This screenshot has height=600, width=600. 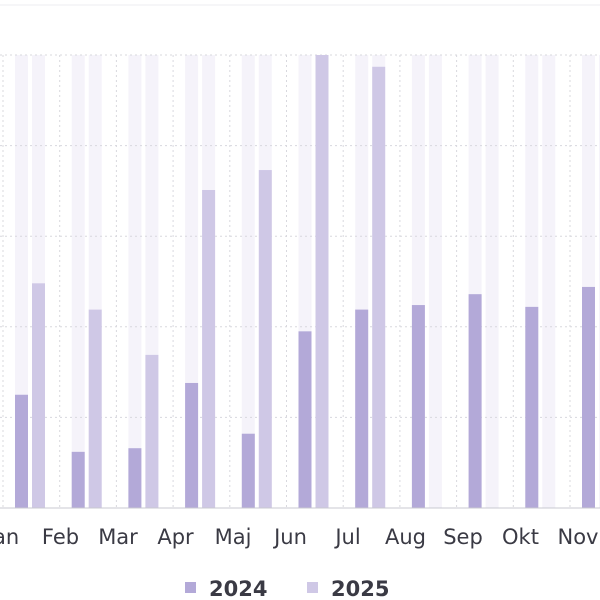 I want to click on x-tick-label: Mar, so click(x=118, y=537).